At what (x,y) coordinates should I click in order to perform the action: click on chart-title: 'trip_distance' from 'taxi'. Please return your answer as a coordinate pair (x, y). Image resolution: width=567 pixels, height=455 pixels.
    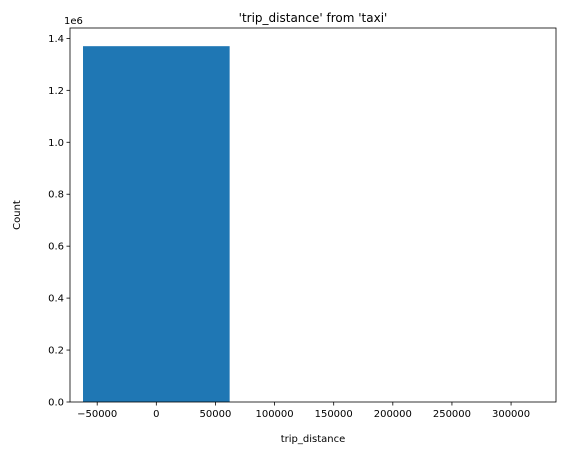
    Looking at the image, I should click on (313, 18).